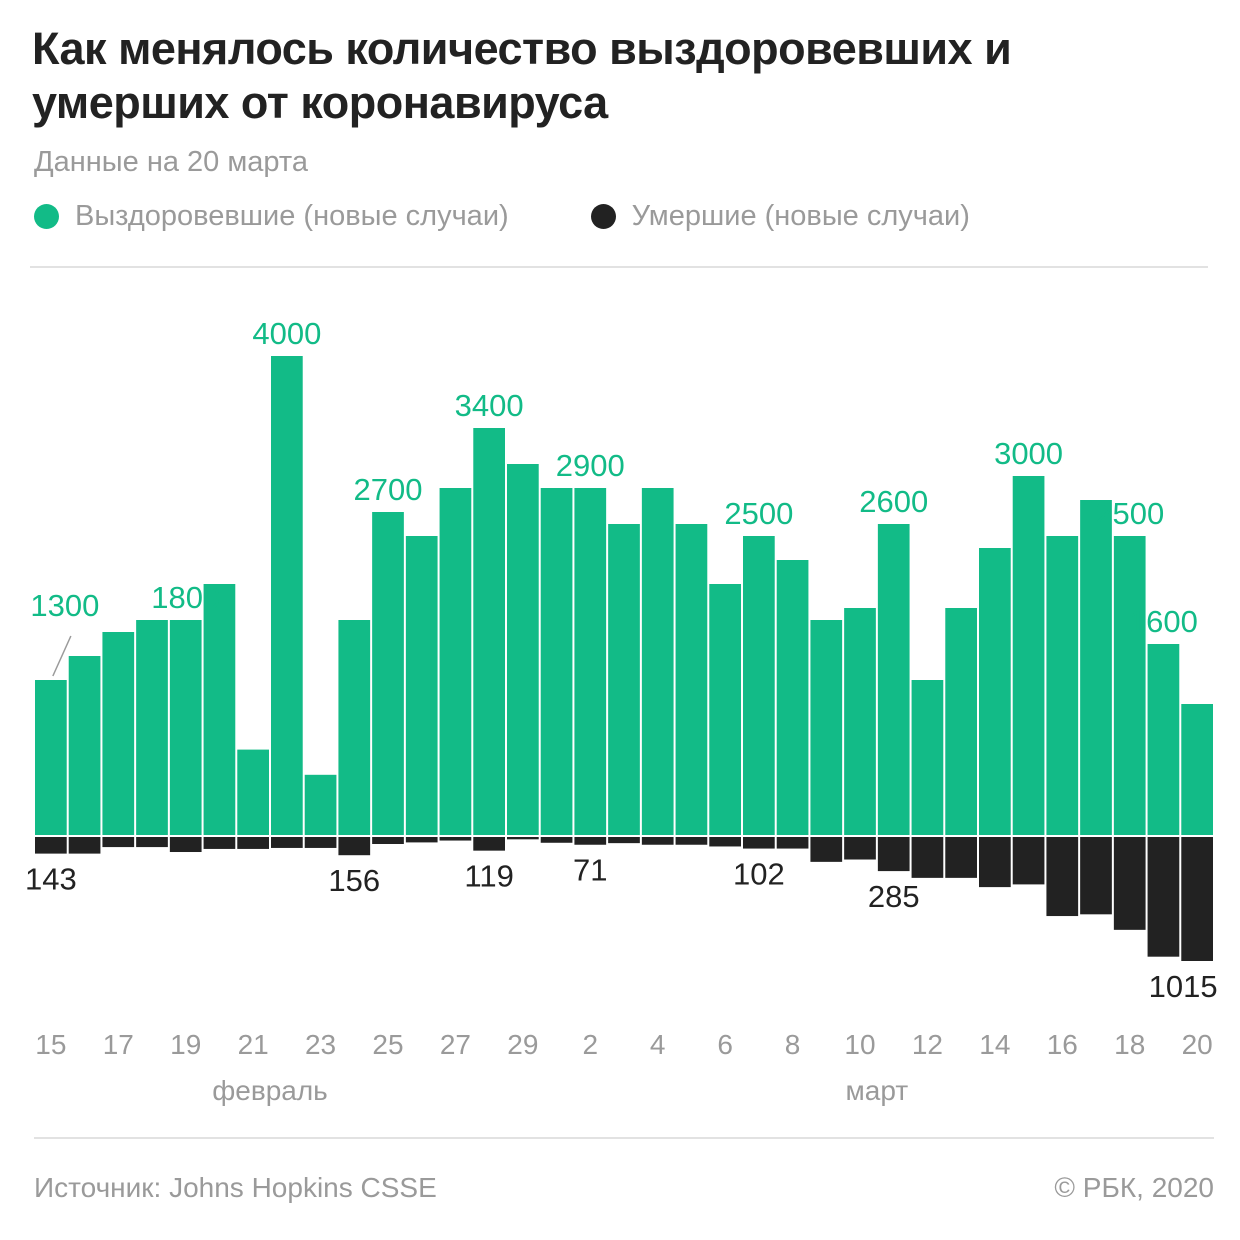 Image resolution: width=1240 pixels, height=1240 pixels. What do you see at coordinates (590, 1044) in the screenshot?
I see `x-tick-label: 2` at bounding box center [590, 1044].